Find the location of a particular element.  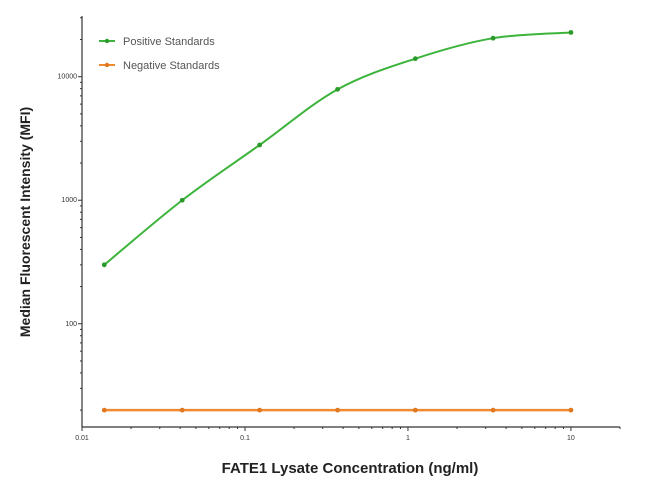

legend-label-negative: Negative Standards is located at coordinates (171, 66).